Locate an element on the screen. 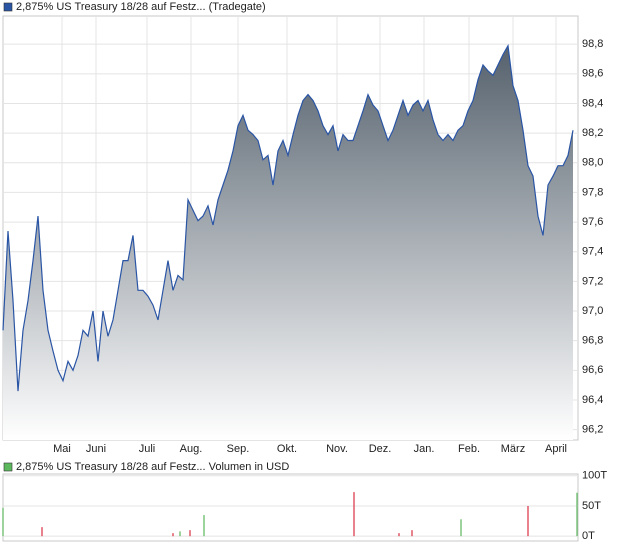  x-tick-label: Dez. is located at coordinates (380, 449).